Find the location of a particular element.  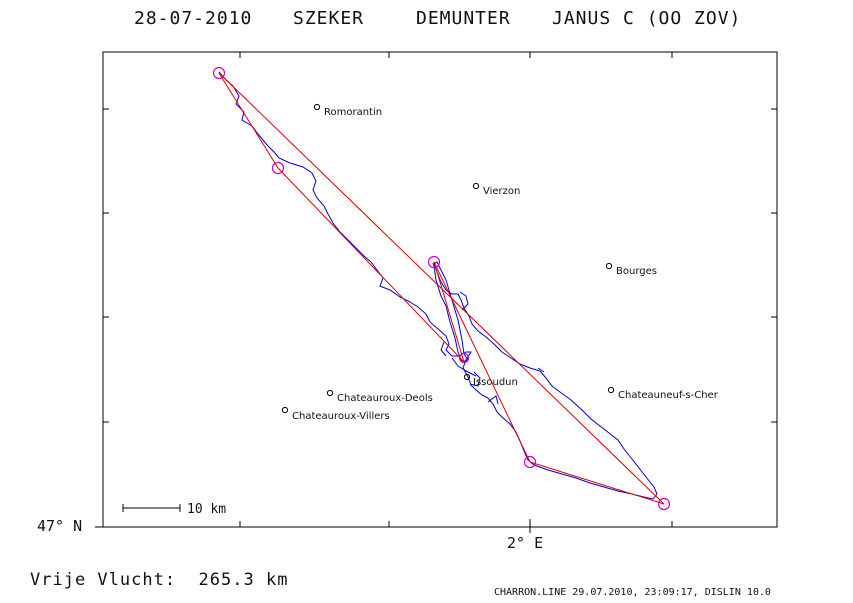

latitude-label: 47° N is located at coordinates (59, 526).